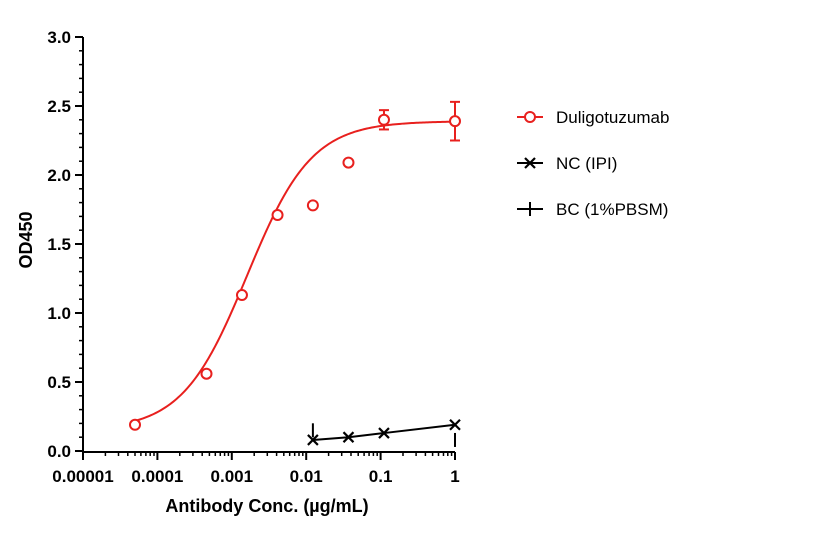  I want to click on x-tick-label: 1, so click(454, 476).